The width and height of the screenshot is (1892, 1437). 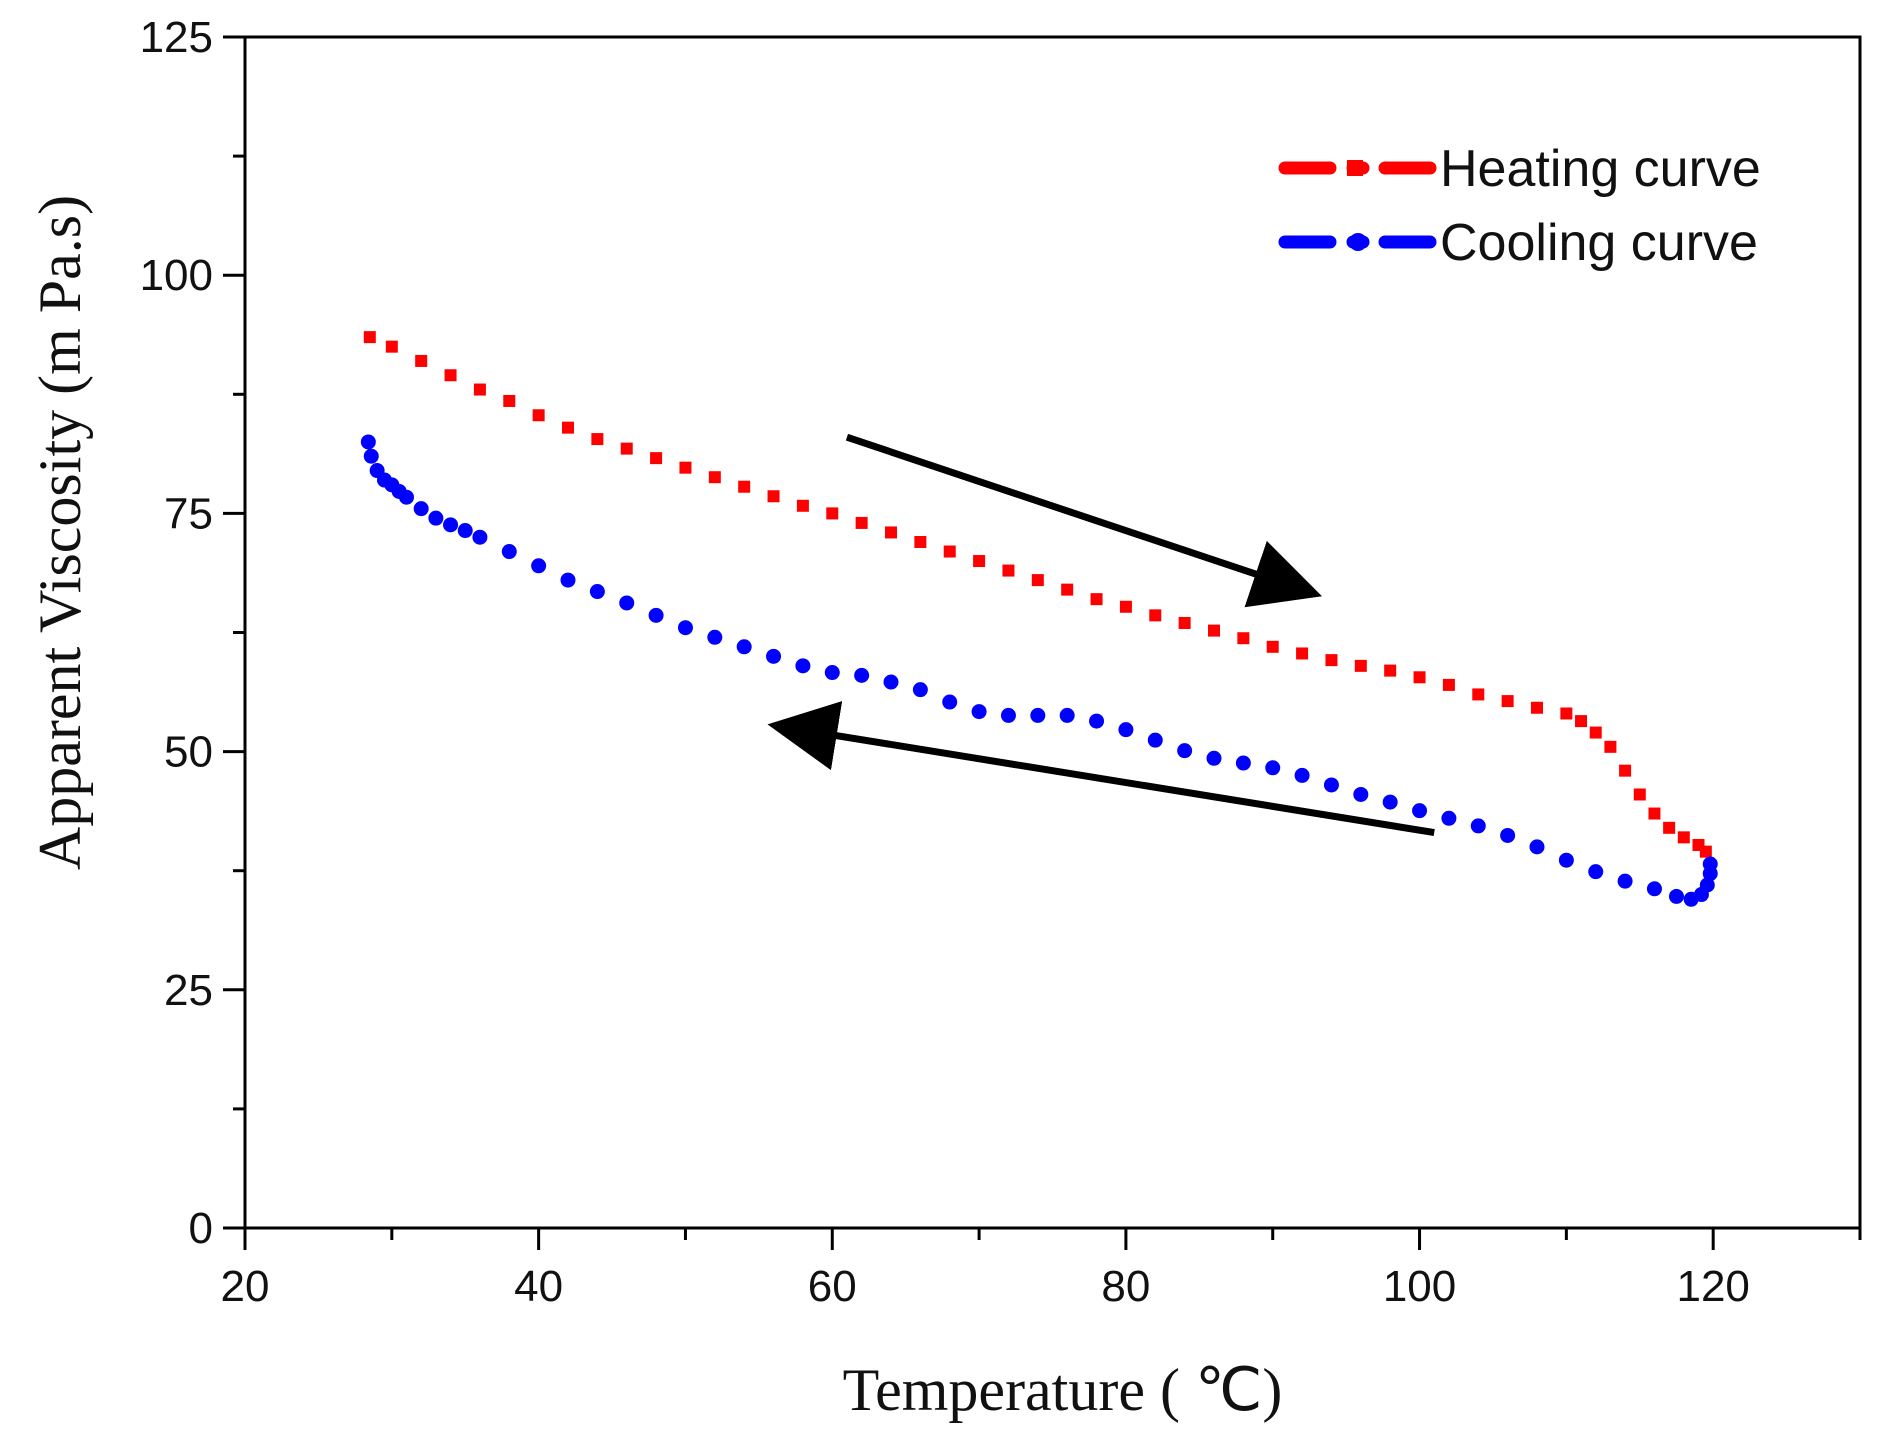 What do you see at coordinates (188, 513) in the screenshot?
I see `y-tick-label: 75` at bounding box center [188, 513].